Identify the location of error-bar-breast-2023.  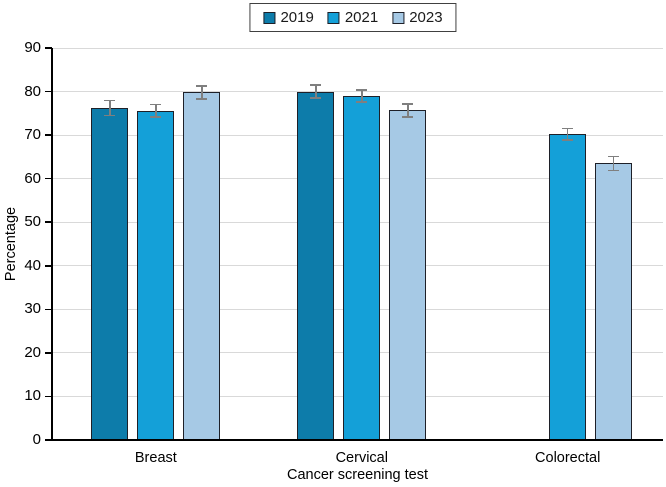
(202, 92).